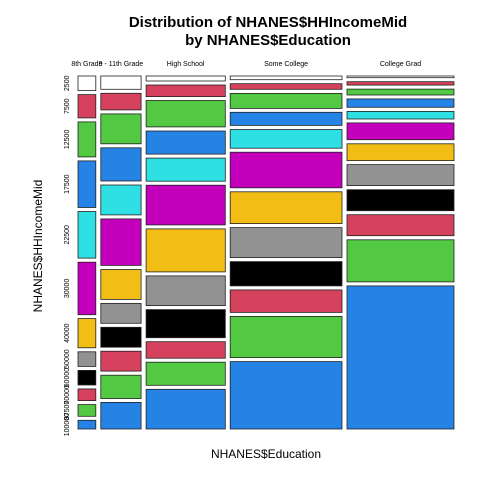 This screenshot has width=504, height=504. What do you see at coordinates (268, 22) in the screenshot?
I see `chart-title-line-1: Distribution of NHANES$HHIncomeMid` at bounding box center [268, 22].